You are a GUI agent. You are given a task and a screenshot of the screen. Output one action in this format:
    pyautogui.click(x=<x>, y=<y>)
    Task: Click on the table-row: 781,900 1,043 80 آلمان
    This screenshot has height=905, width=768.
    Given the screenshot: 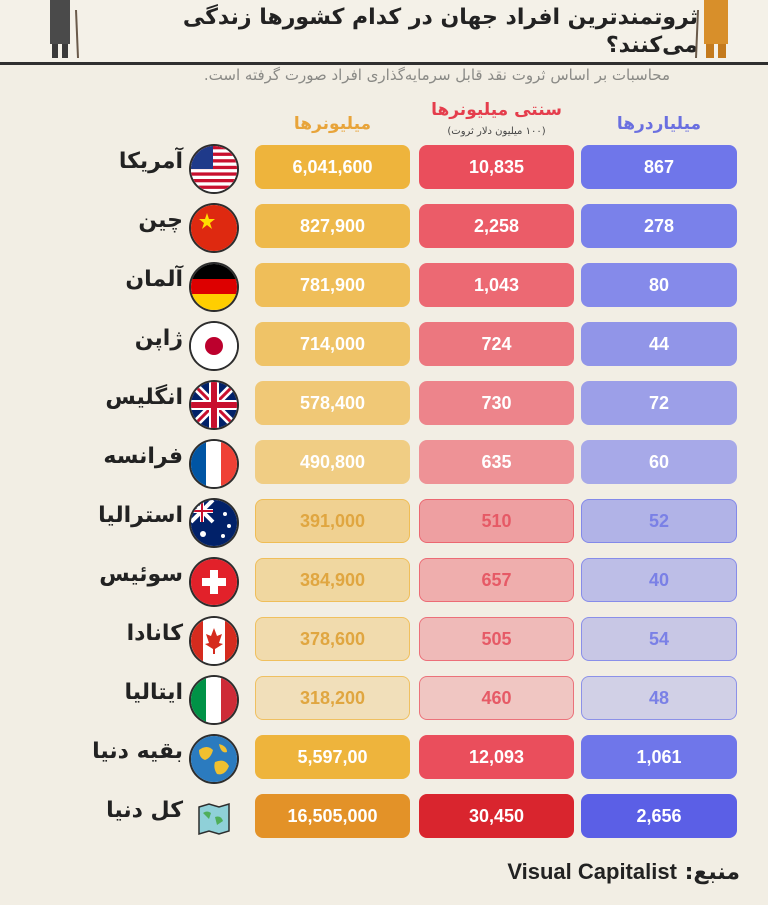 What is the action you would take?
    pyautogui.click(x=384, y=287)
    